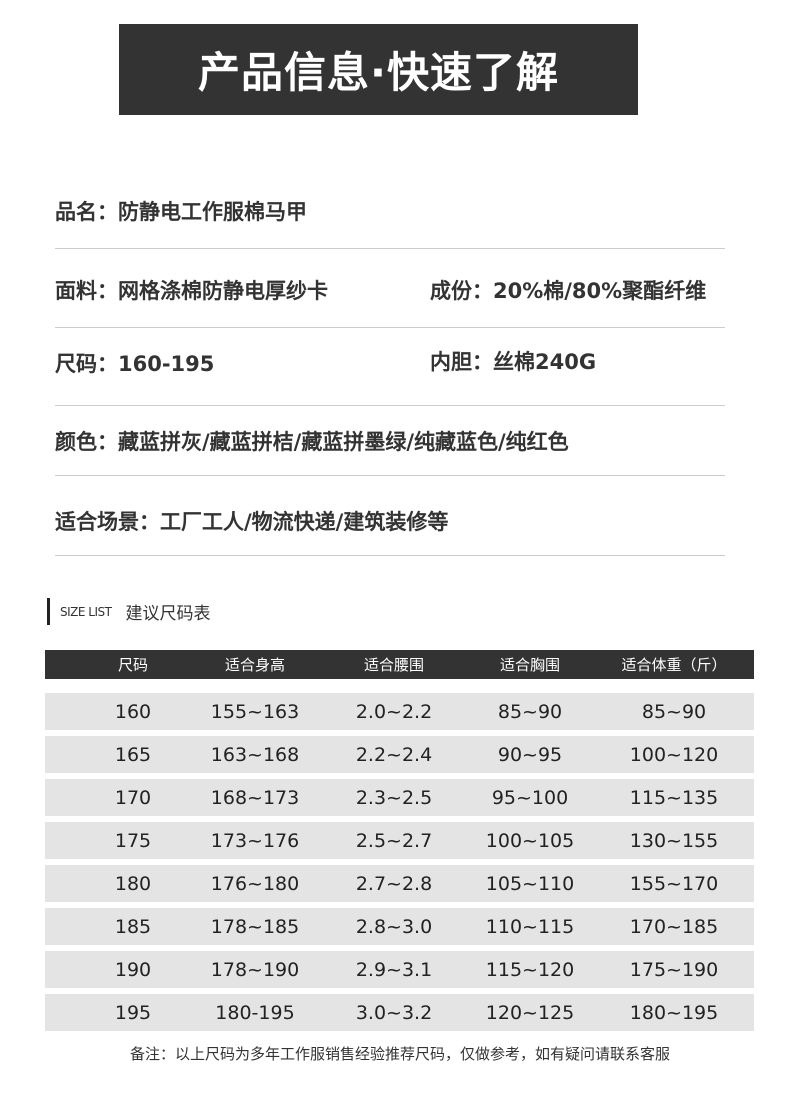  What do you see at coordinates (133, 711) in the screenshot?
I see `cell-size: 160` at bounding box center [133, 711].